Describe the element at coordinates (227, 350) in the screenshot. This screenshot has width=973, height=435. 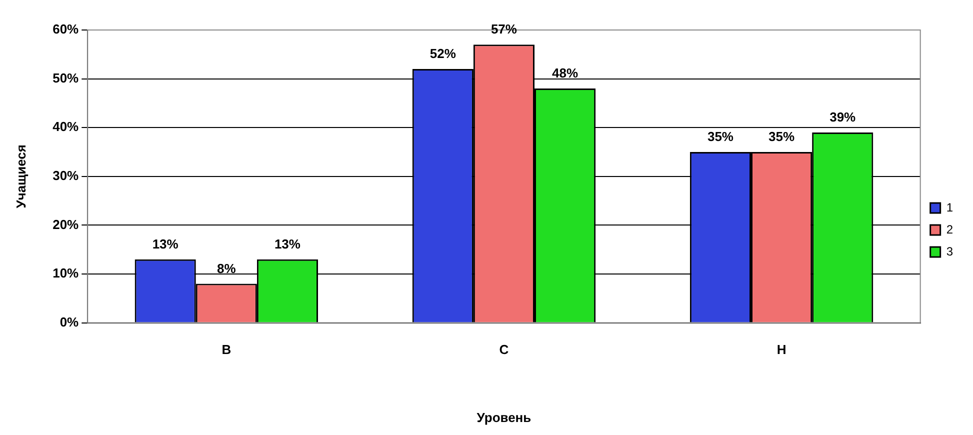
I see `x-tick-label: В` at that location.